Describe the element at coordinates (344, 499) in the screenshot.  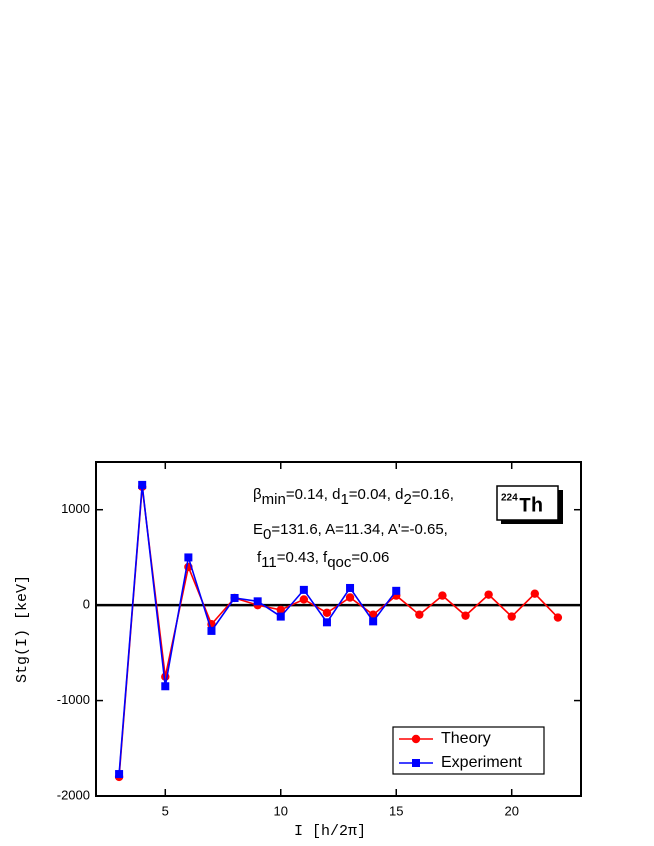
I see `annotation-subscript: 1` at that location.